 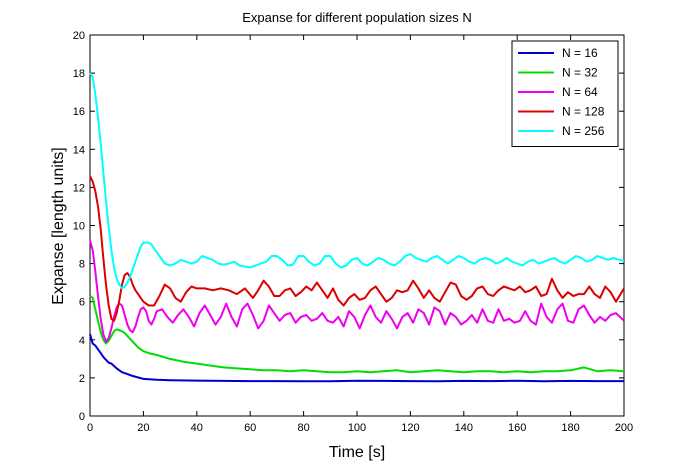 What do you see at coordinates (517, 428) in the screenshot?
I see `x-tick-label: 160` at bounding box center [517, 428].